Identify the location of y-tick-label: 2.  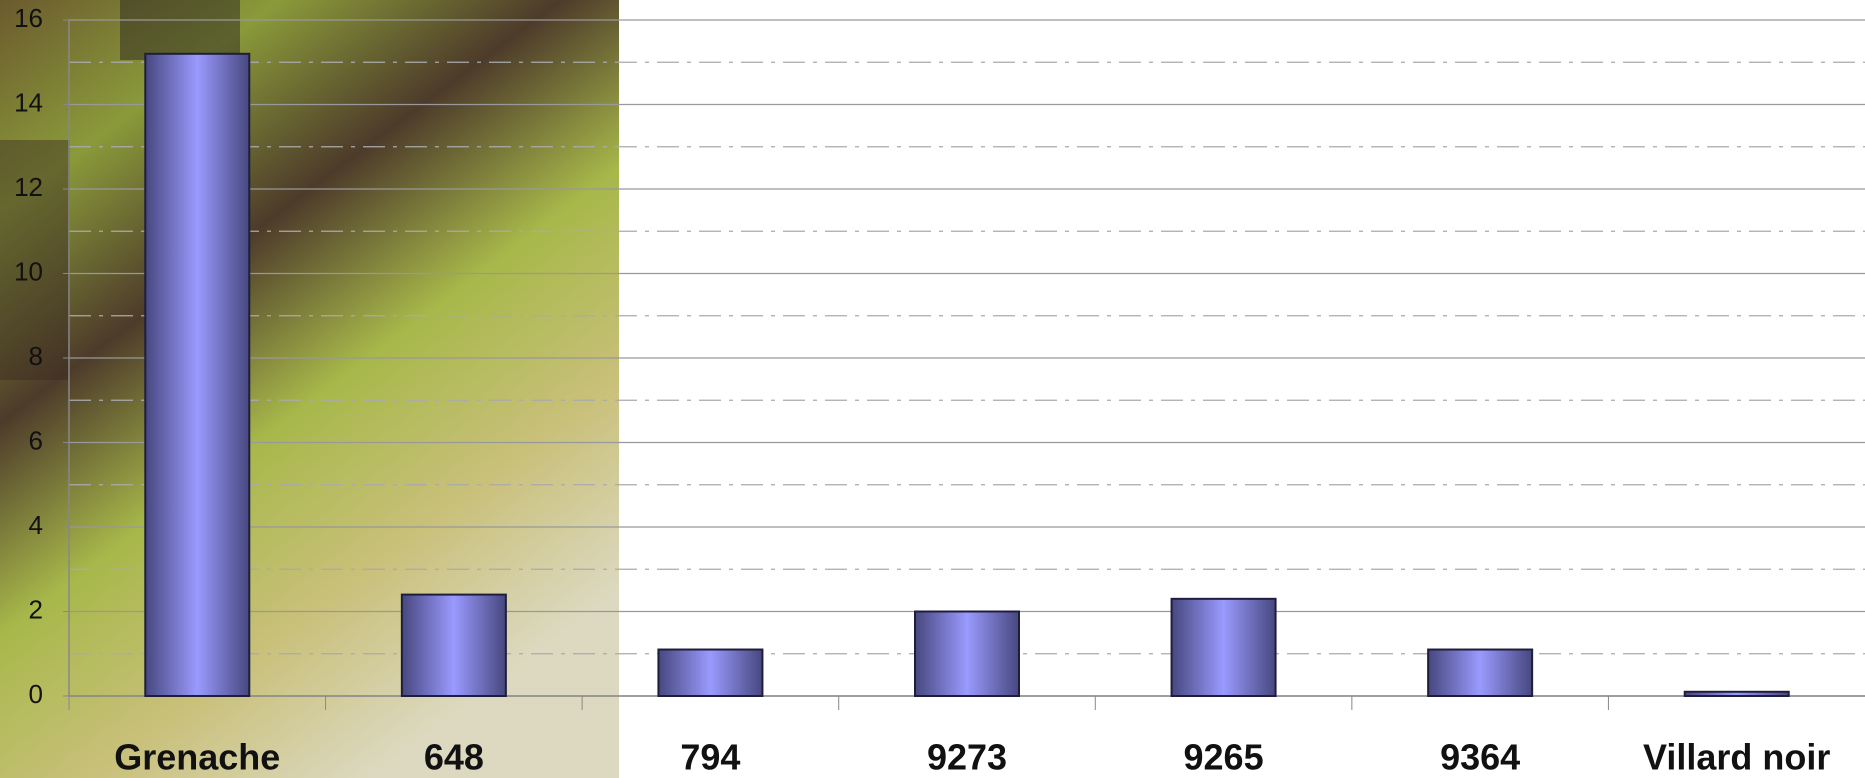
(36, 609).